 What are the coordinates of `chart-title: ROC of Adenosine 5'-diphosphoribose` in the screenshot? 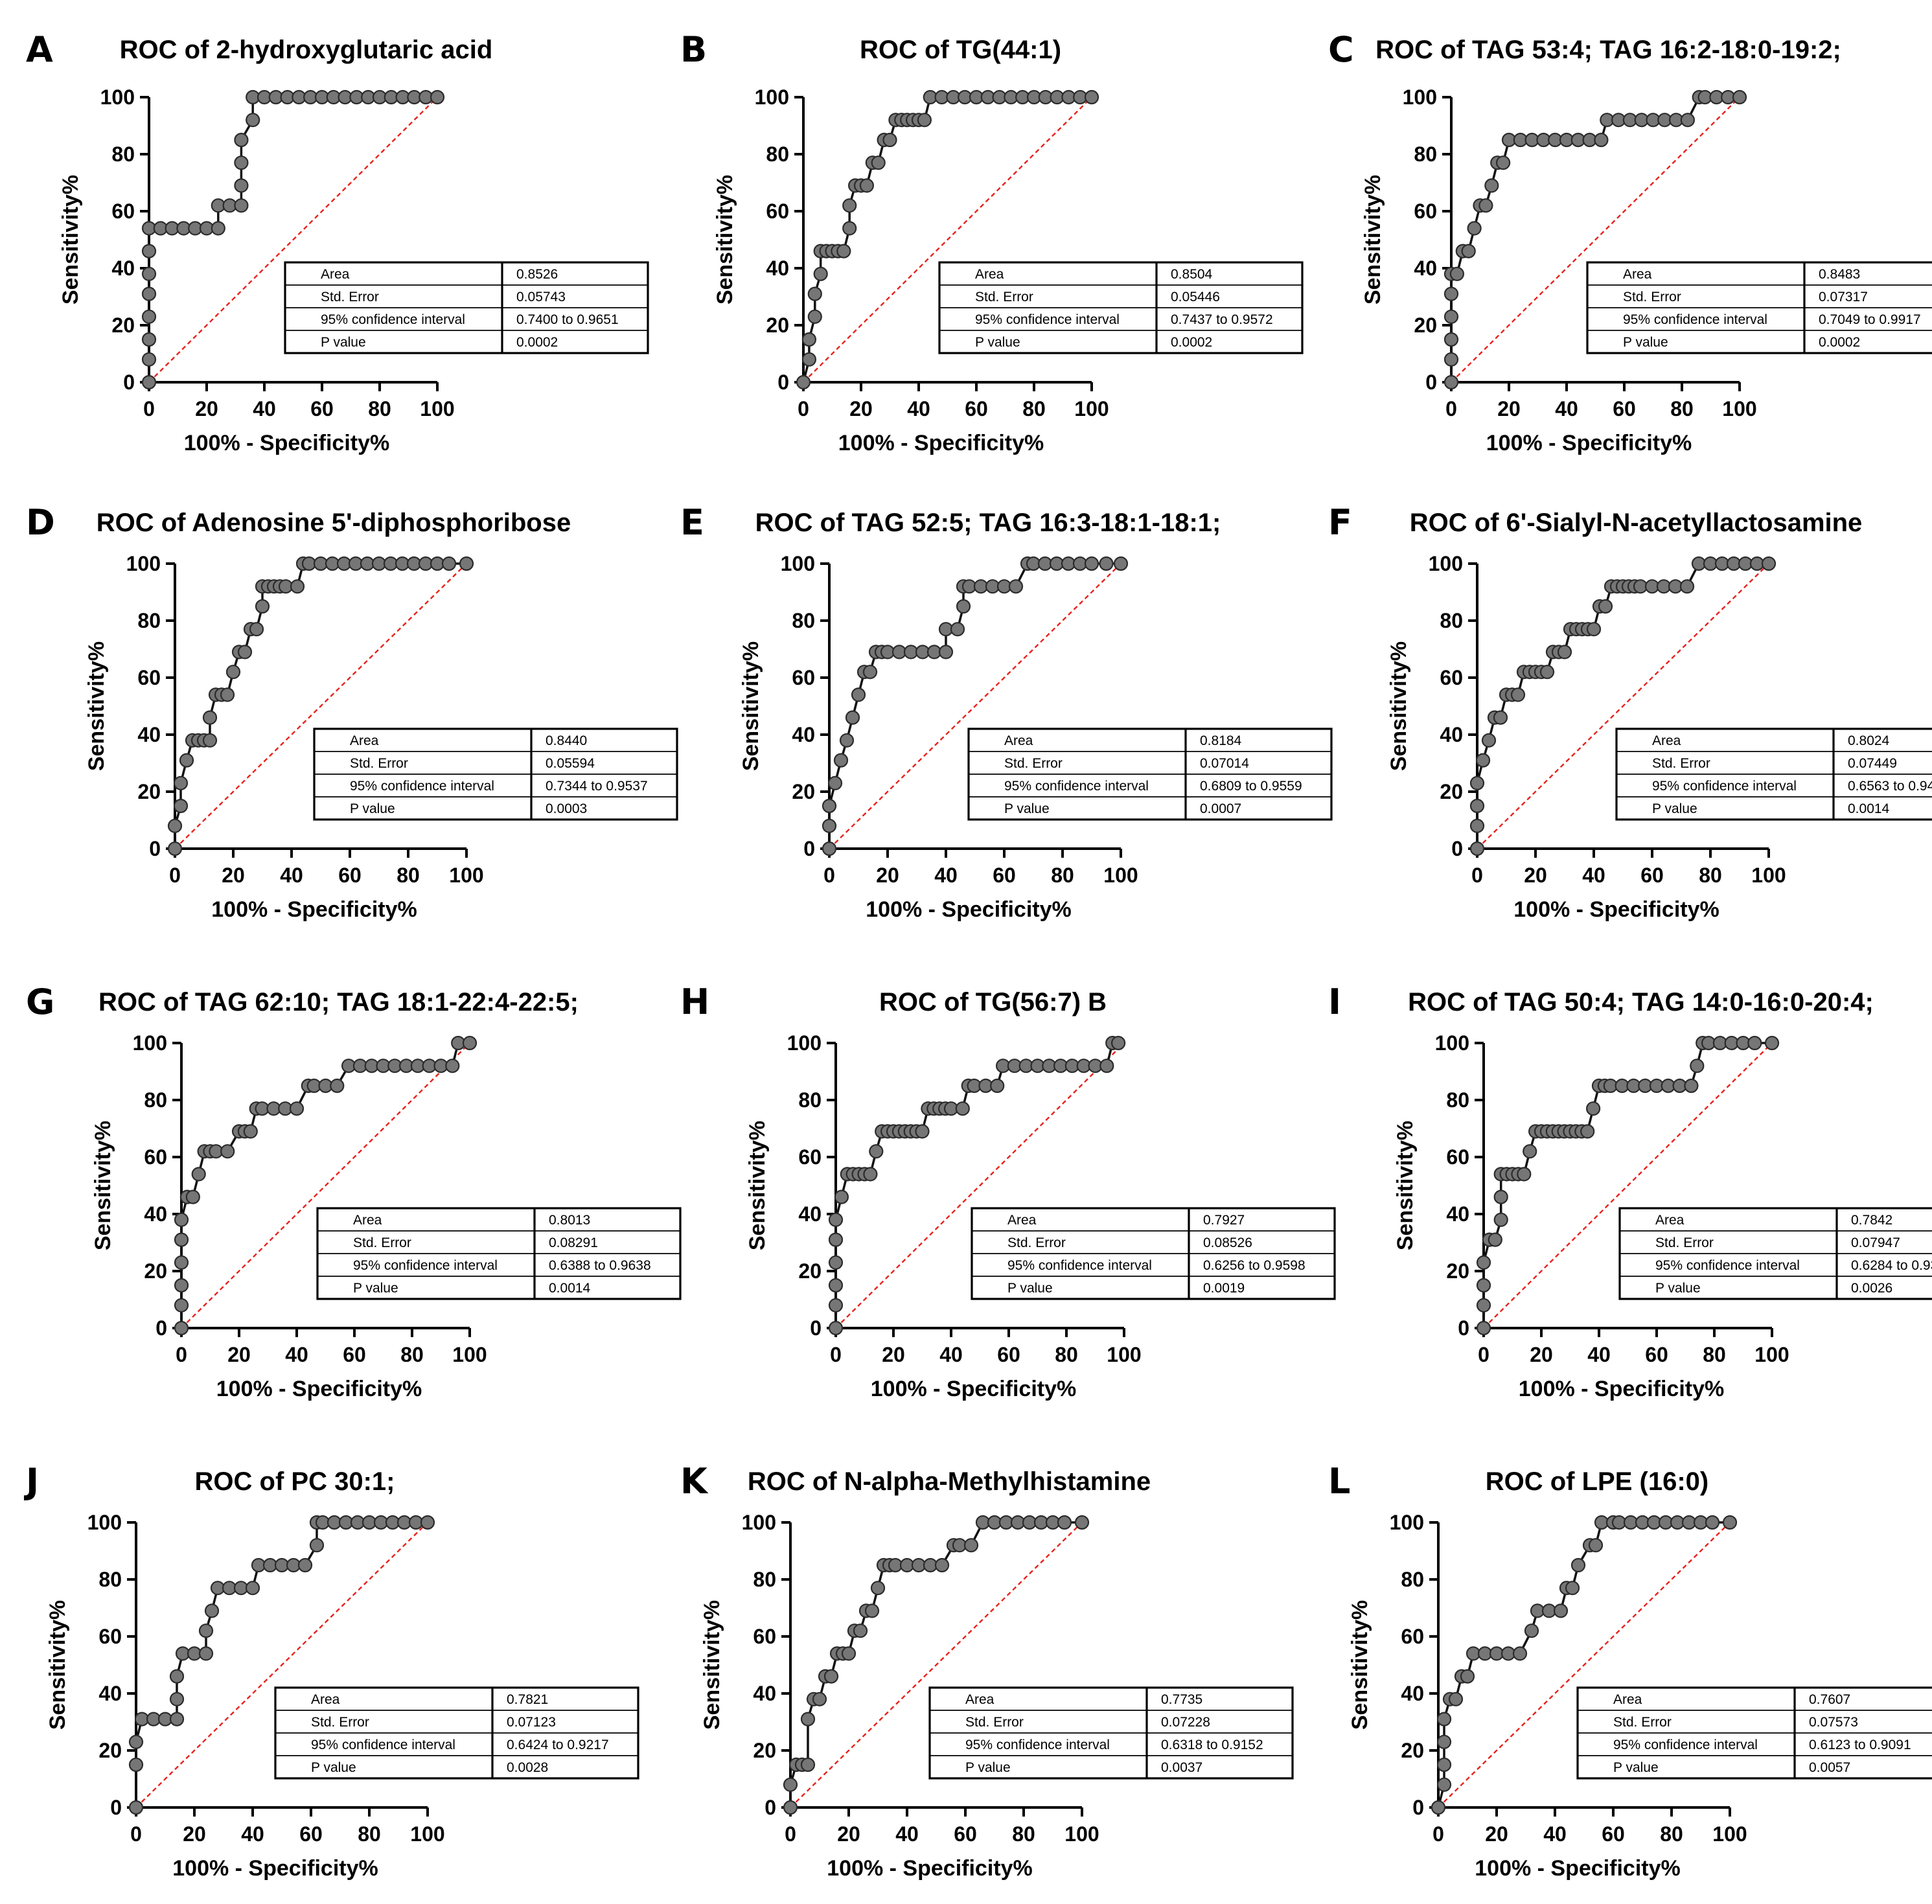 It's located at (334, 523).